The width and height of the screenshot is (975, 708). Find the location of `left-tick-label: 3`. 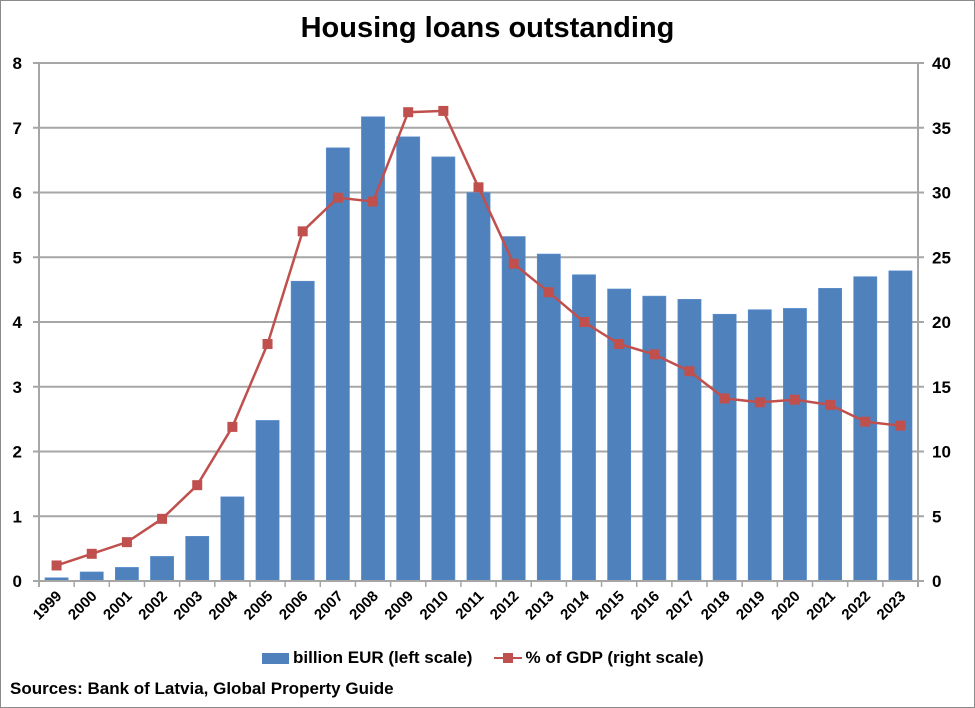

left-tick-label: 3 is located at coordinates (17, 387).